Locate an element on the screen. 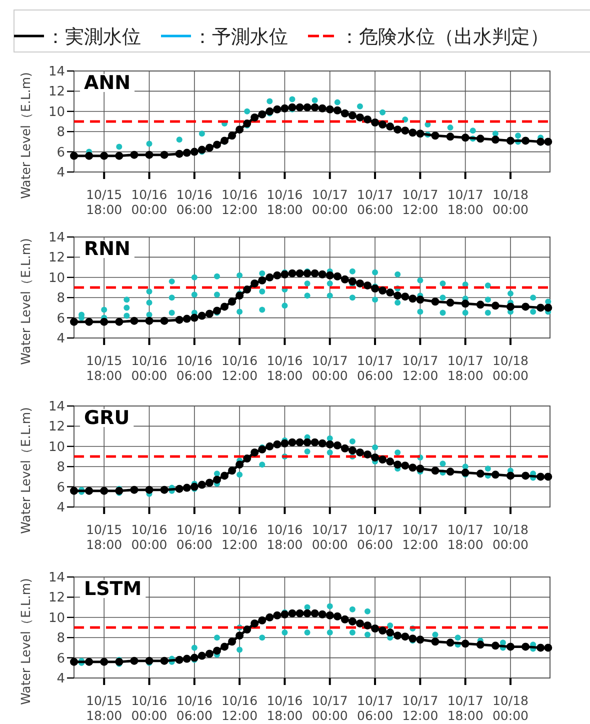  chart-title: ANN is located at coordinates (107, 83).